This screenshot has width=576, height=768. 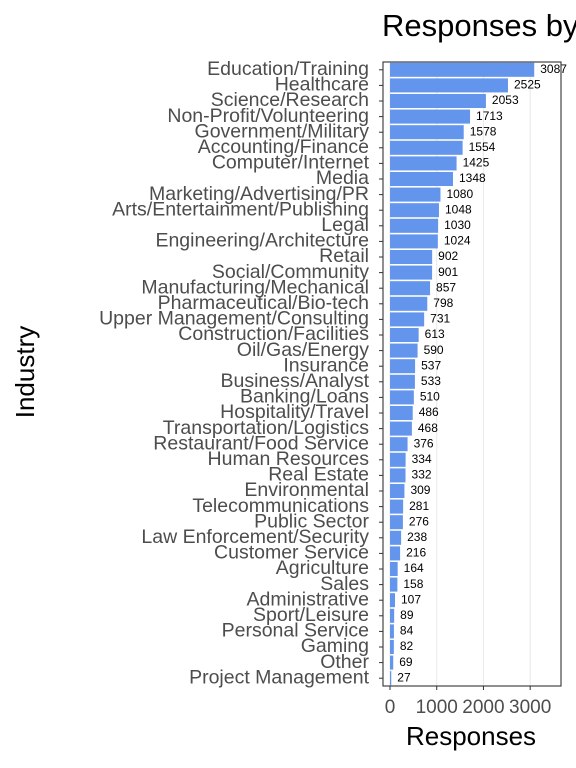 I want to click on value-label: 376, so click(x=424, y=443).